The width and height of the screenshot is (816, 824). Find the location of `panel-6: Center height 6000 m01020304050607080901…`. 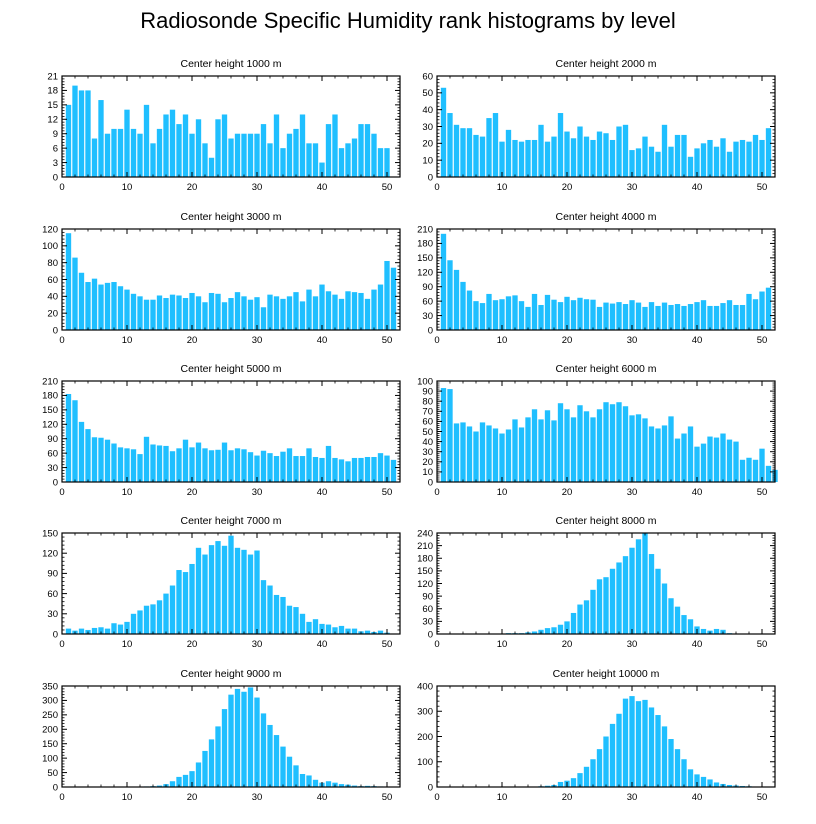

panel-6: Center height 6000 m01020304050607080901… is located at coordinates (597, 430).